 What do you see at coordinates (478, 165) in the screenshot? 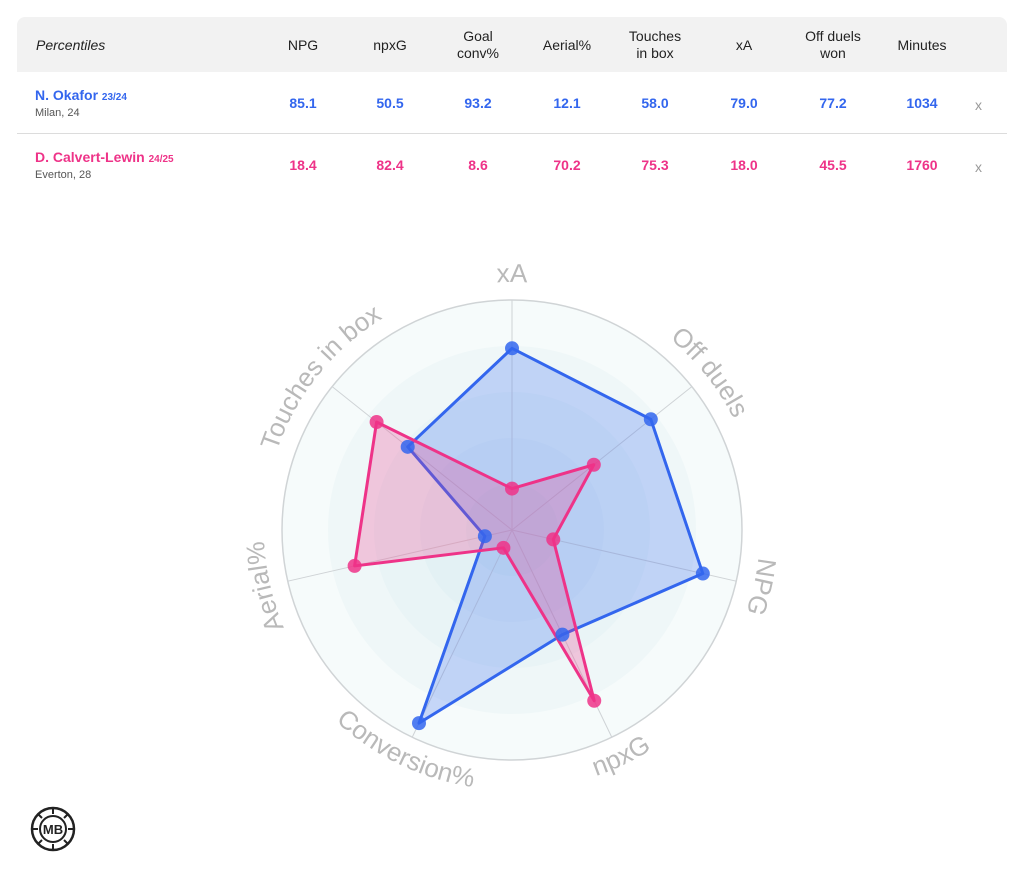
I see `value-goal_conv: 8.6` at bounding box center [478, 165].